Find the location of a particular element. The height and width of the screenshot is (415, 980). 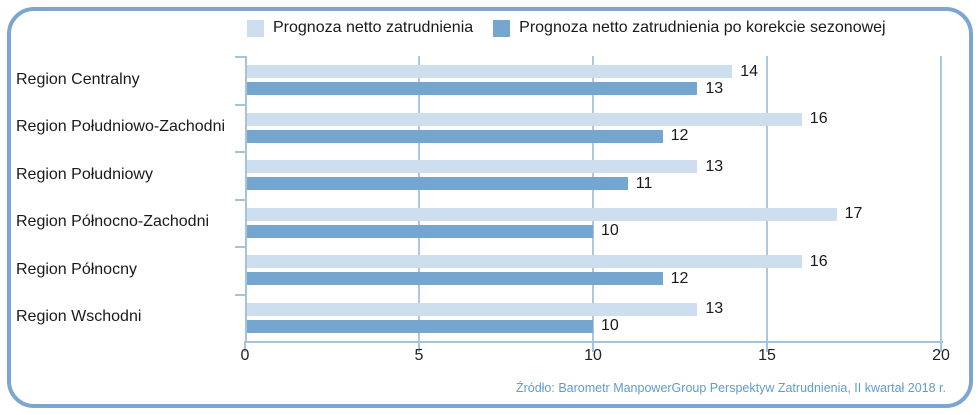

y-axis-line is located at coordinates (246, 198).